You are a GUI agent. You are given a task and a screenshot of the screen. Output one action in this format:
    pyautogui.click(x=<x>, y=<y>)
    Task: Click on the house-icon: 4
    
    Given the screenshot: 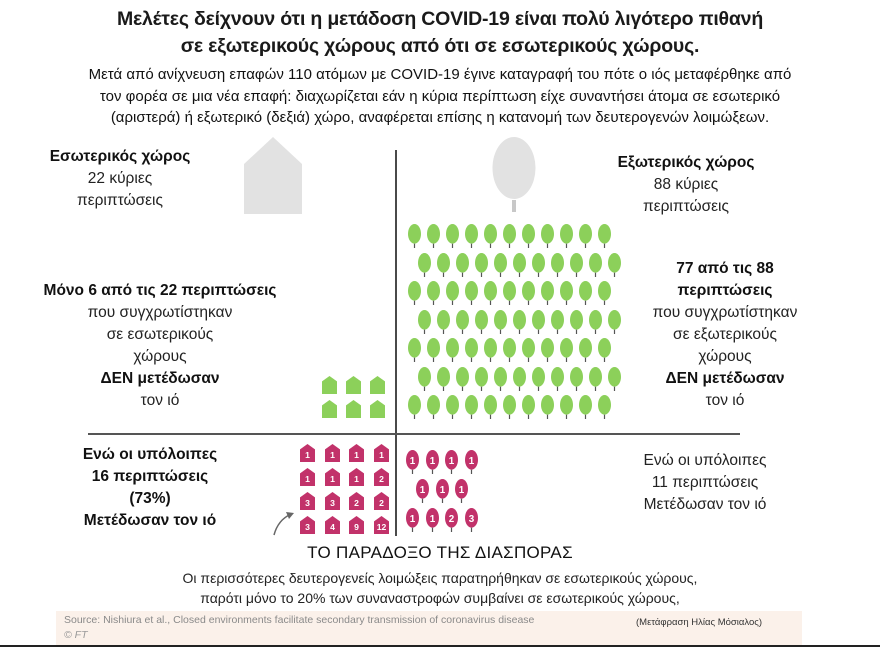 What is the action you would take?
    pyautogui.click(x=332, y=527)
    